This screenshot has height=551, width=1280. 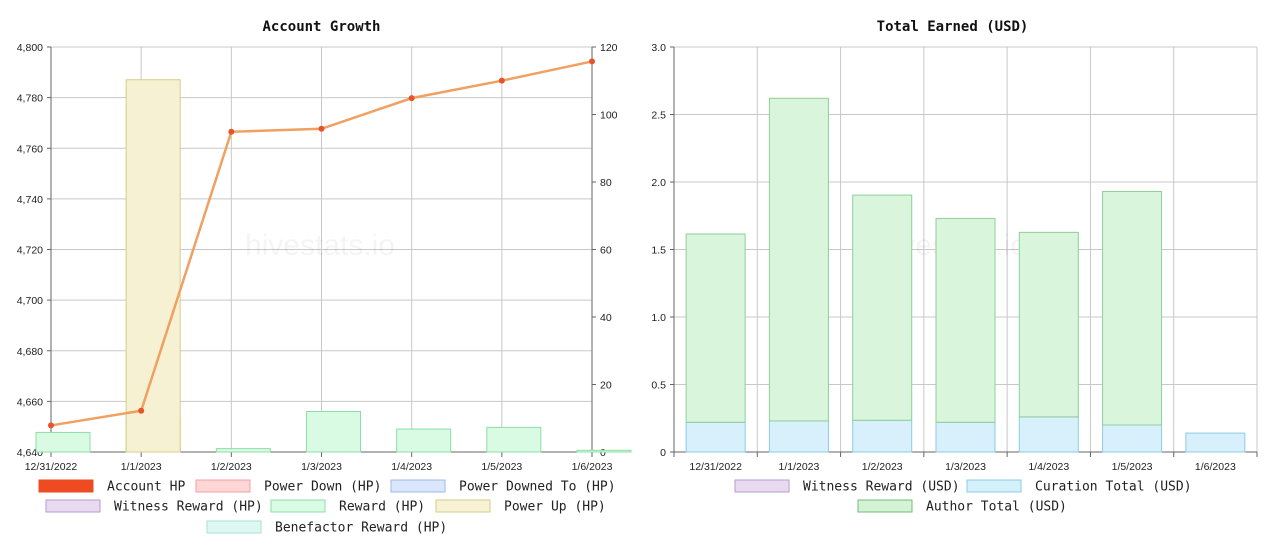 What do you see at coordinates (606, 251) in the screenshot?
I see `y-tick-label-right: 60` at bounding box center [606, 251].